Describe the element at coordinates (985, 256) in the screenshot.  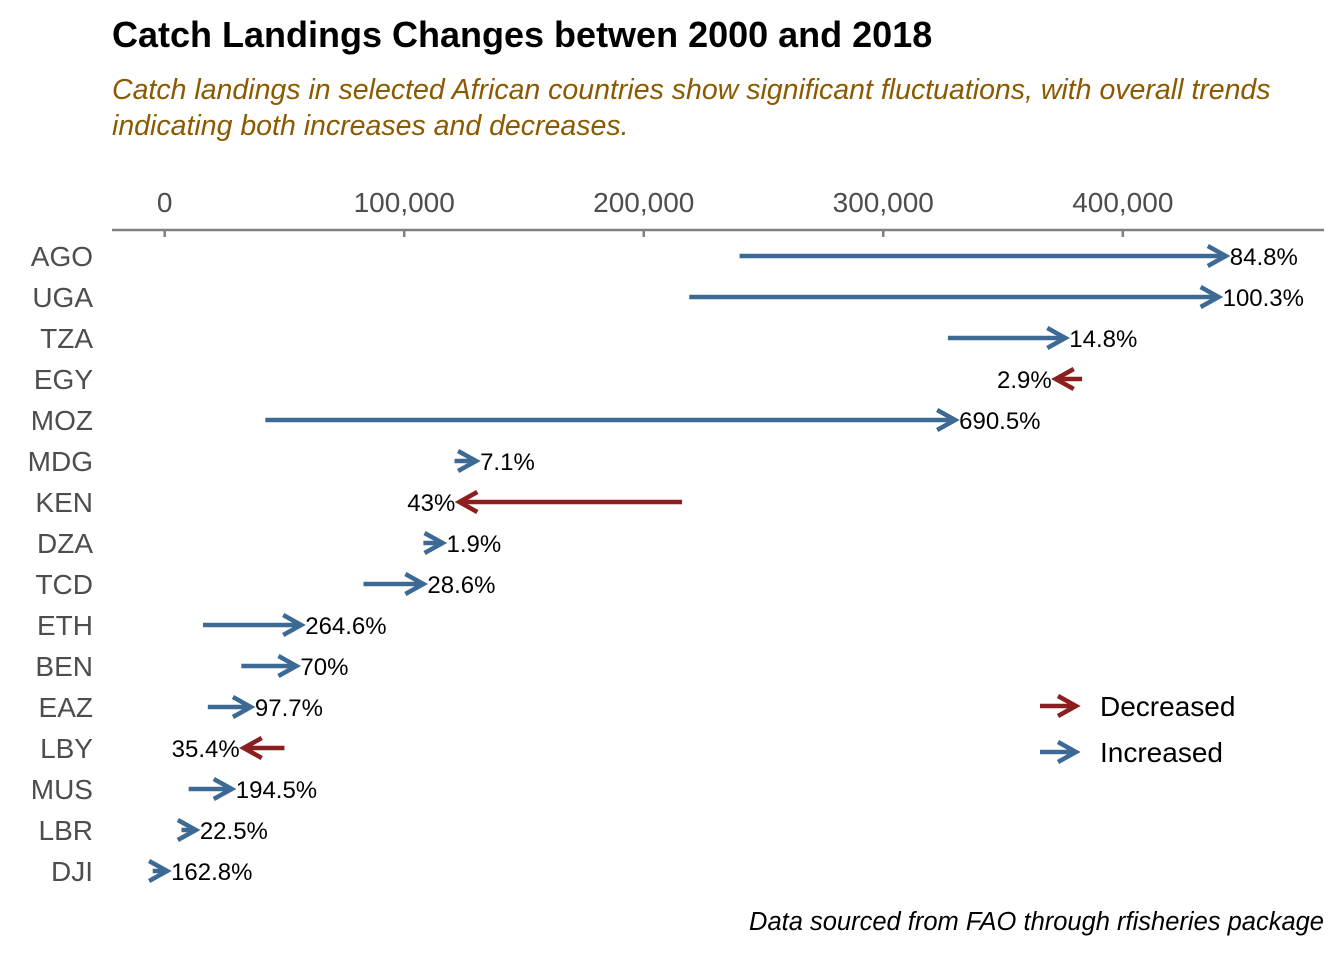
I see `arrow-ago` at that location.